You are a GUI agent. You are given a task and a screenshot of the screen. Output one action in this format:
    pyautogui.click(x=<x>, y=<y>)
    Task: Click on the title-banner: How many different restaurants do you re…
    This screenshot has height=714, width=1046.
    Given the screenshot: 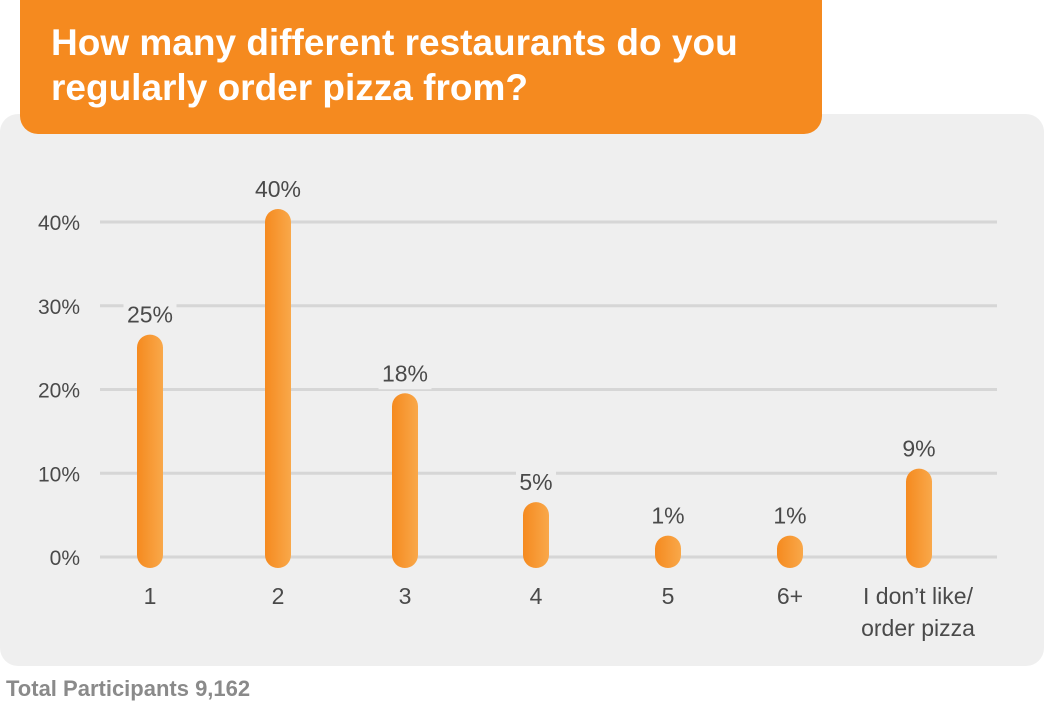 What is the action you would take?
    pyautogui.click(x=421, y=67)
    